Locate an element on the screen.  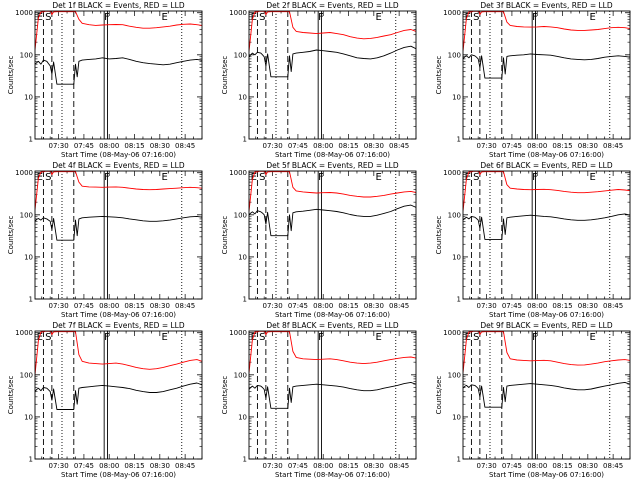
panel-title: Det 6f BLACK = Events, RED = LLD is located at coordinates (546, 165).